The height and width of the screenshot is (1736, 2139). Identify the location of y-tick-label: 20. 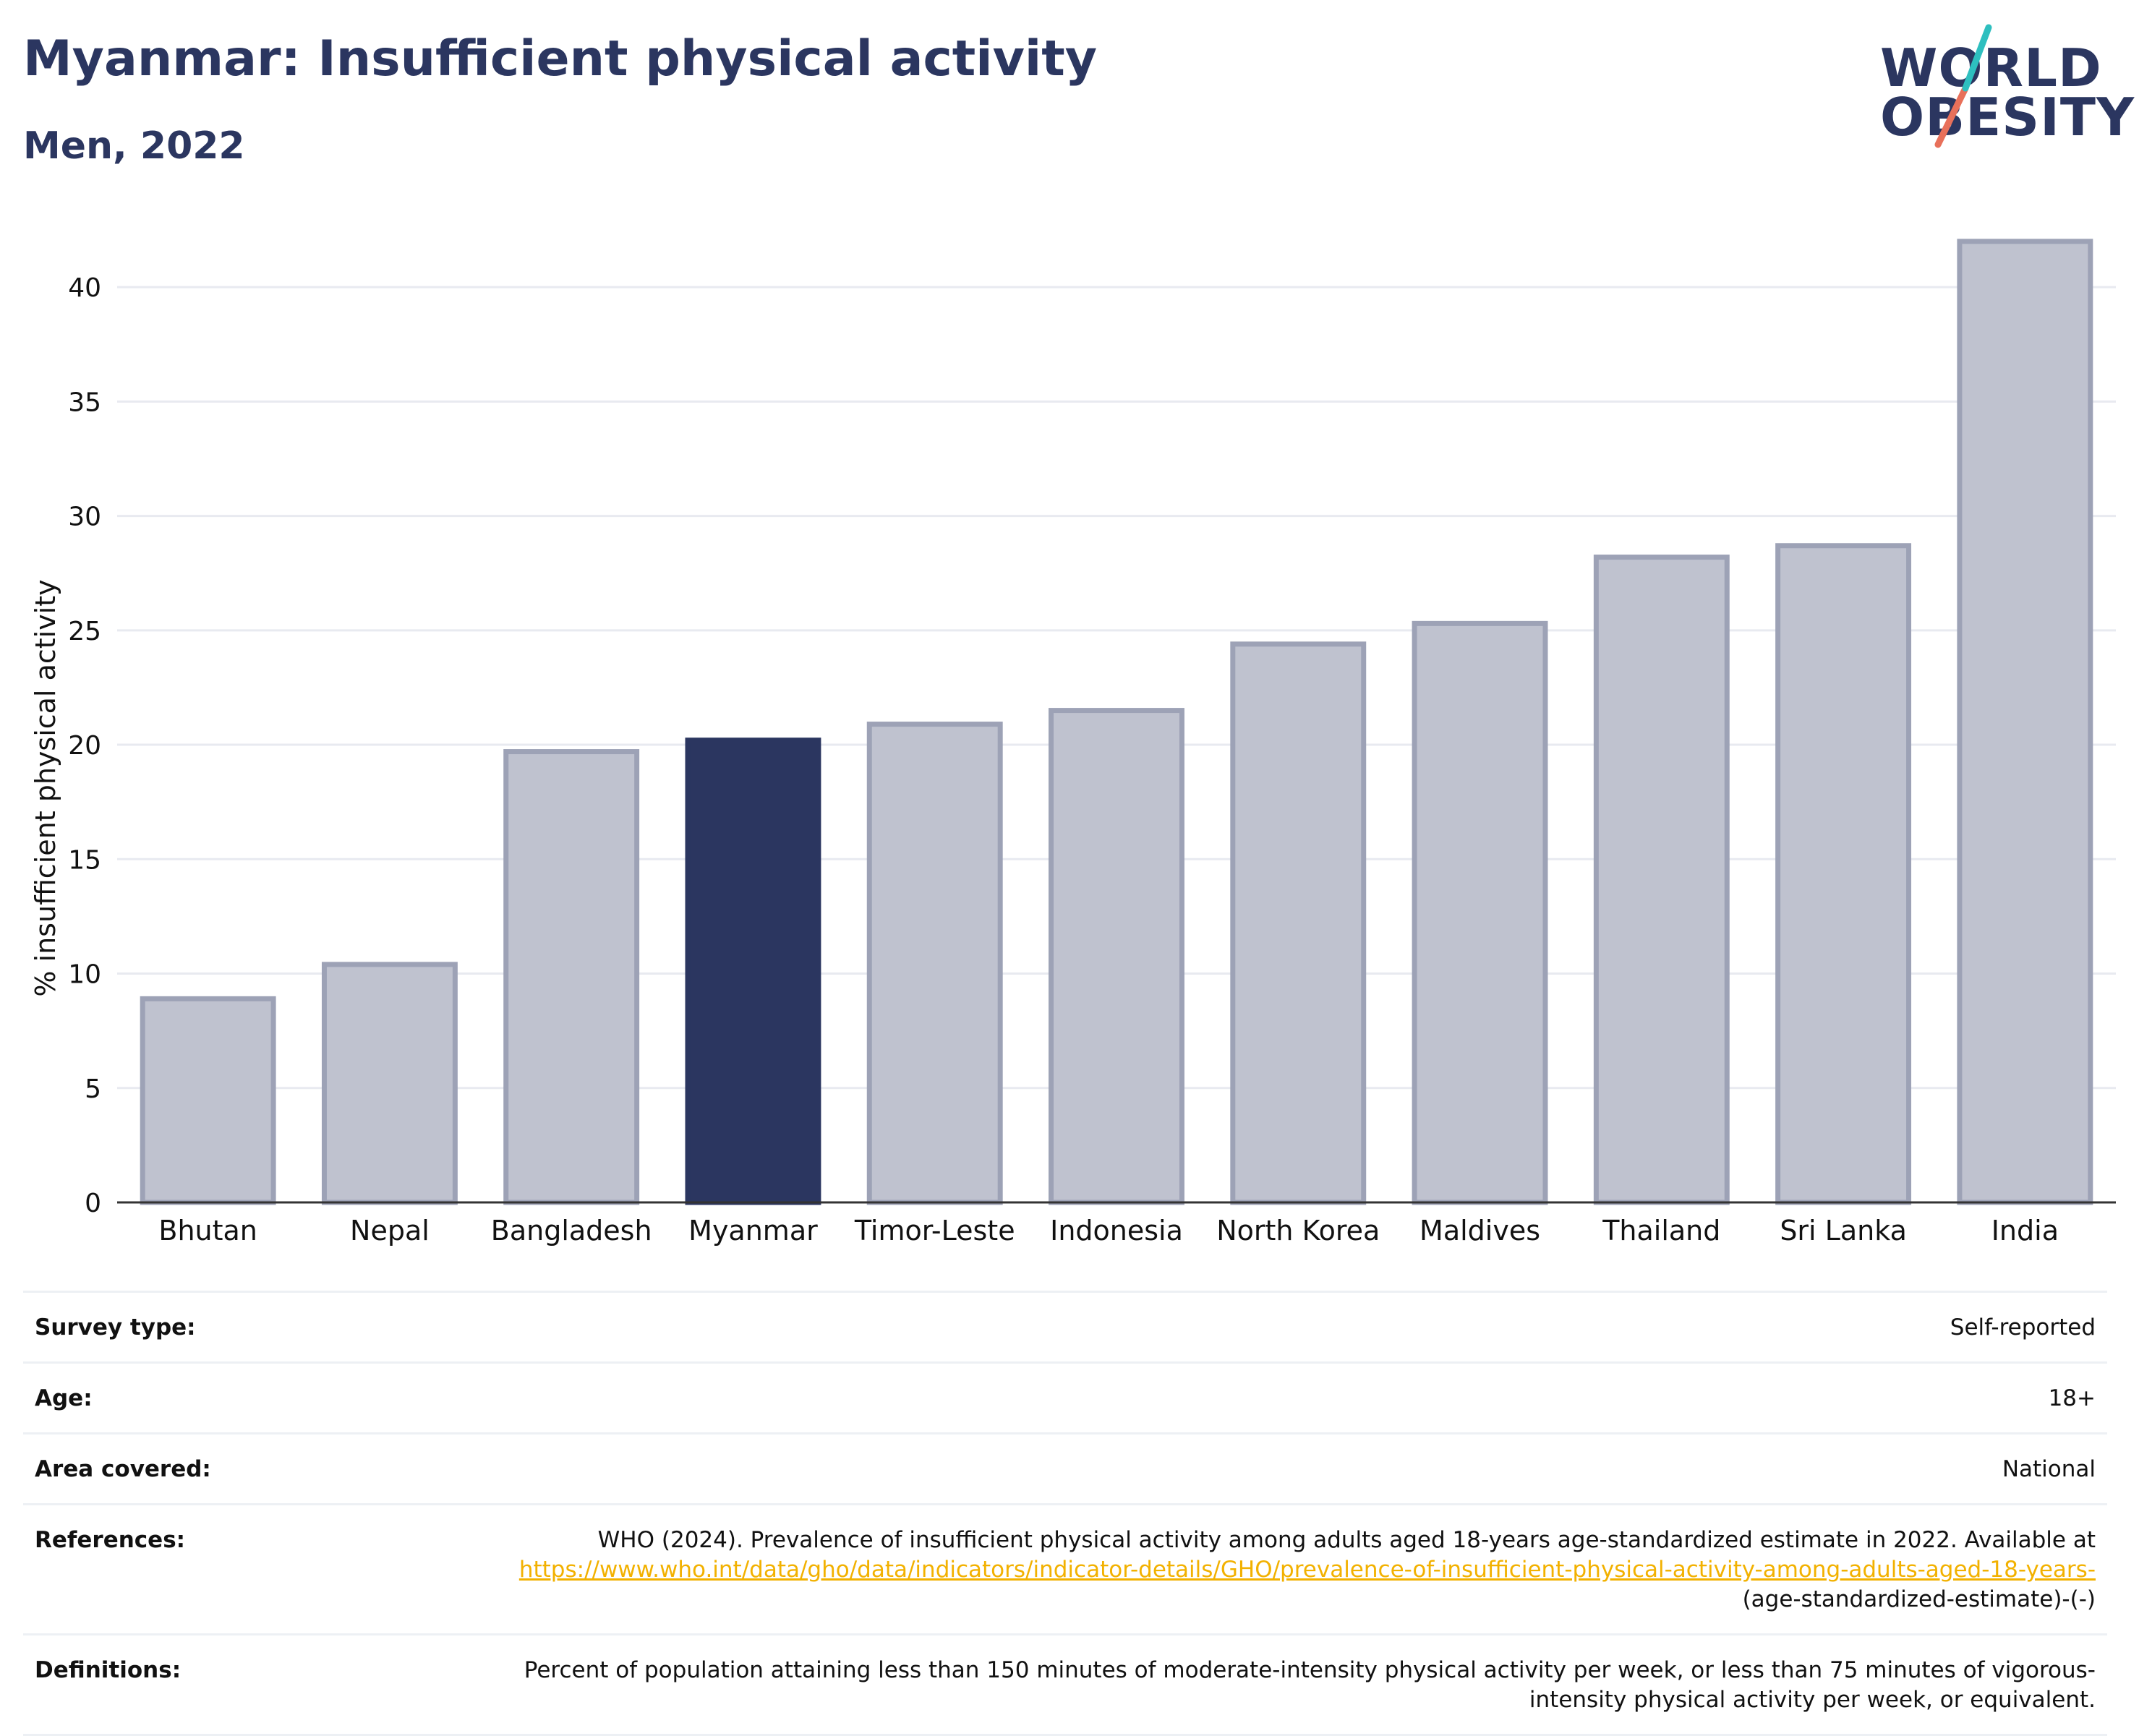
(84, 746).